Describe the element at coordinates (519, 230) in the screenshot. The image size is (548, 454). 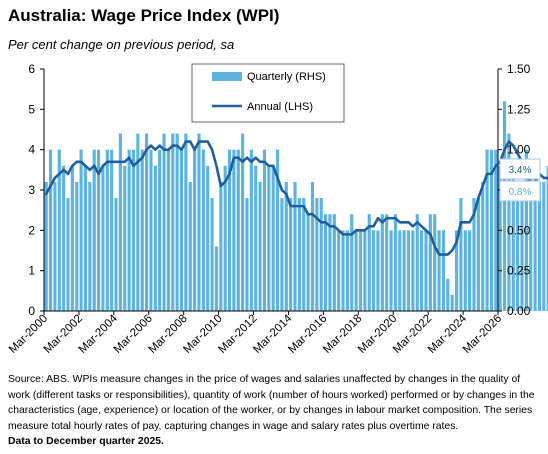
I see `right-tick-label: 0.50` at that location.